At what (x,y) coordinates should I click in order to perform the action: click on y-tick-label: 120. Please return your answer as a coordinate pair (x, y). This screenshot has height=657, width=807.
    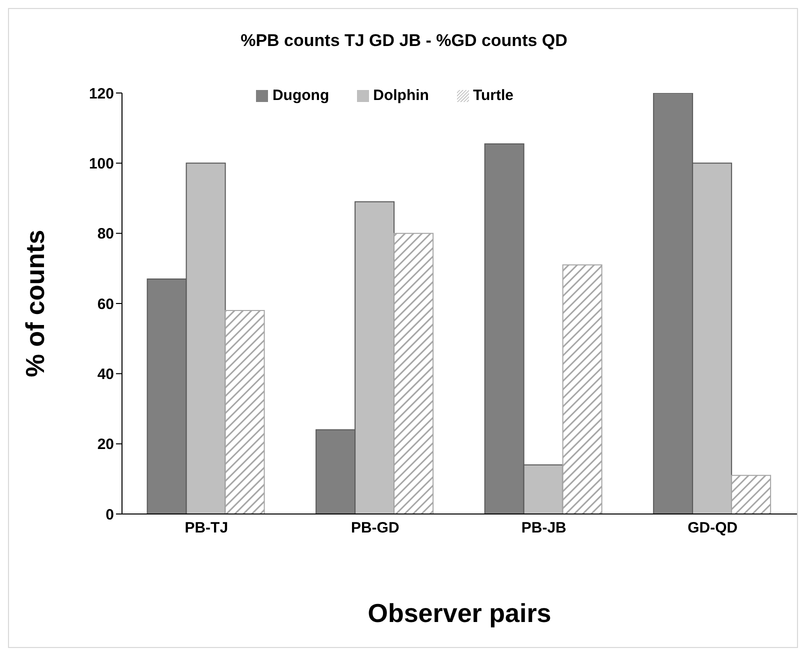
    Looking at the image, I should click on (101, 93).